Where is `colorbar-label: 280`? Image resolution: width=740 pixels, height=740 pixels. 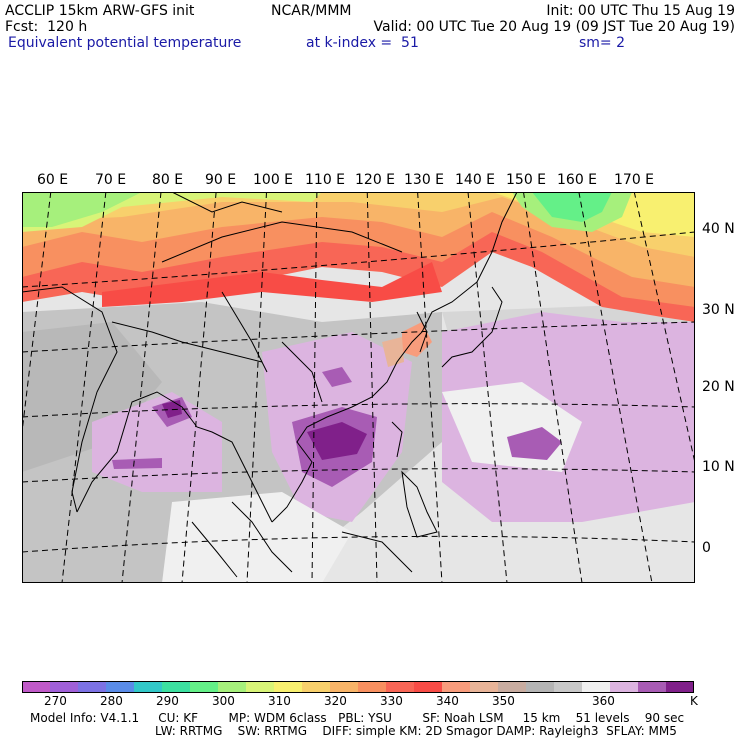 colorbar-label: 280 is located at coordinates (111, 701).